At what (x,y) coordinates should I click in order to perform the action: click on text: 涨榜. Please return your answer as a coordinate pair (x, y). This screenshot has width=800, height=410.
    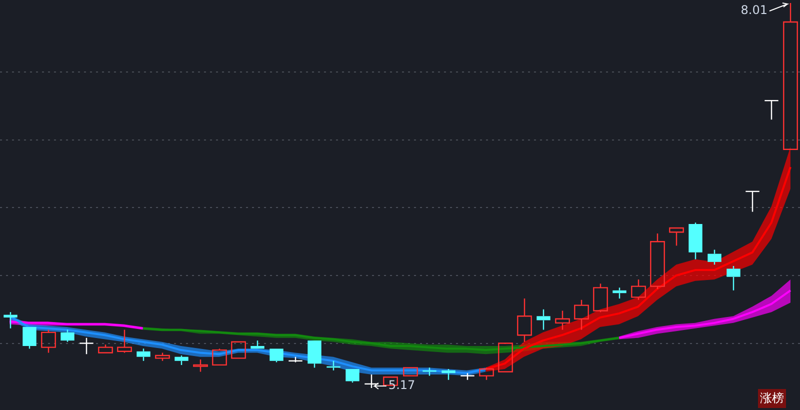
    Looking at the image, I should click on (772, 398).